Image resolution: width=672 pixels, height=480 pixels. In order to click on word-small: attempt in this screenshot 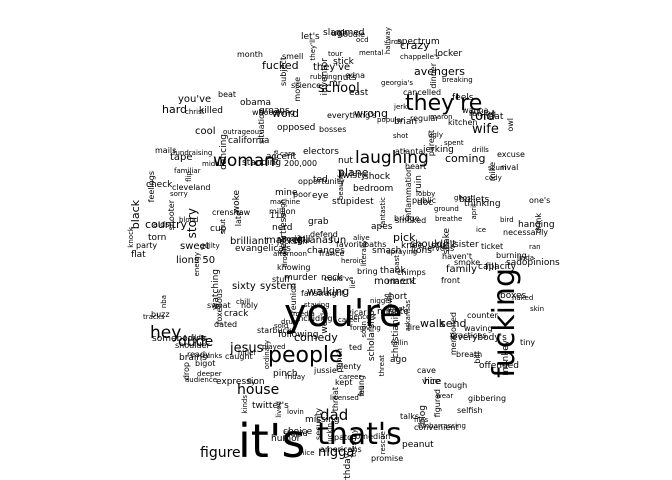, I will do `click(291, 239)`.